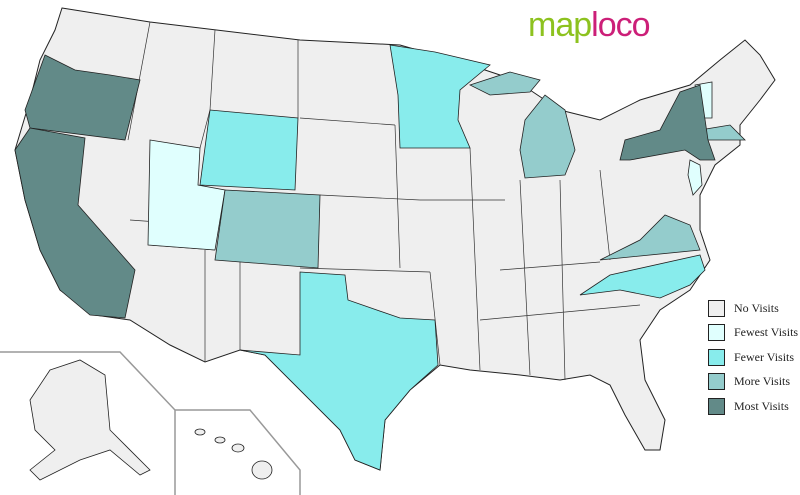  What do you see at coordinates (650, 237) in the screenshot?
I see `state-va` at bounding box center [650, 237].